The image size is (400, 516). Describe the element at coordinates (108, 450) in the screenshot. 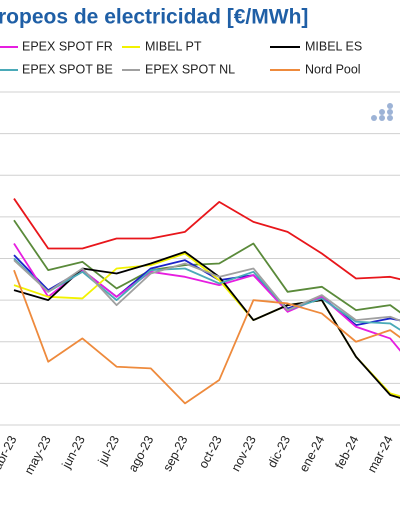

I see `x-tick-label: jul-23` at that location.